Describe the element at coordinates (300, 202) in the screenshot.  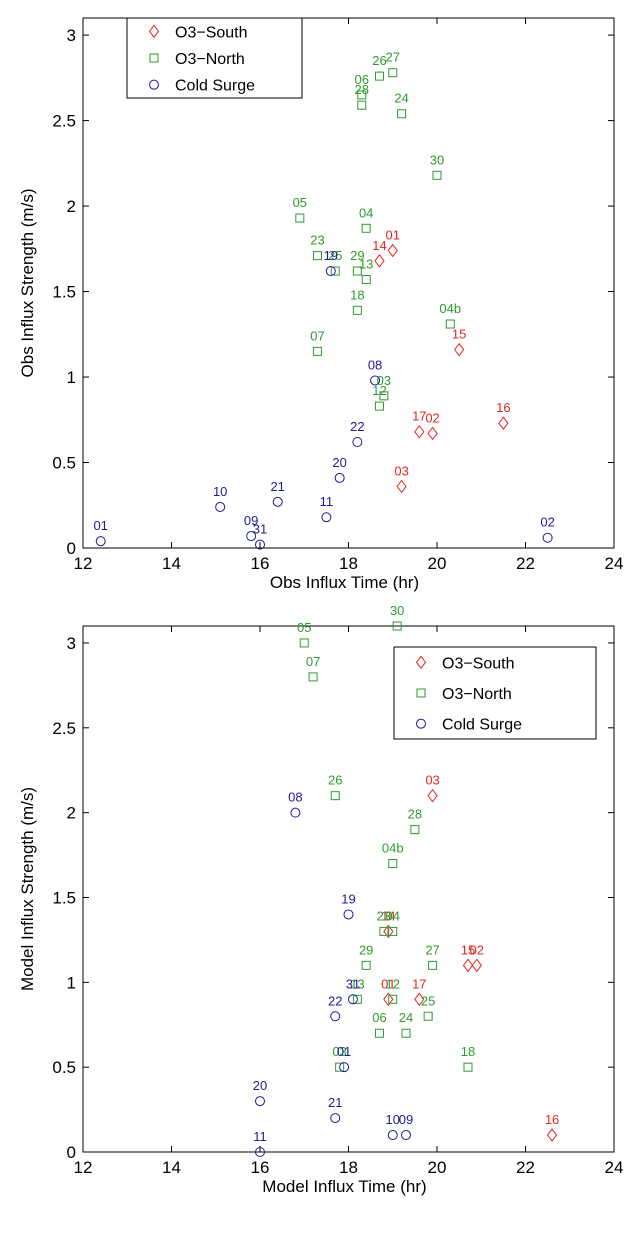
I see `data-label: 05` at that location.